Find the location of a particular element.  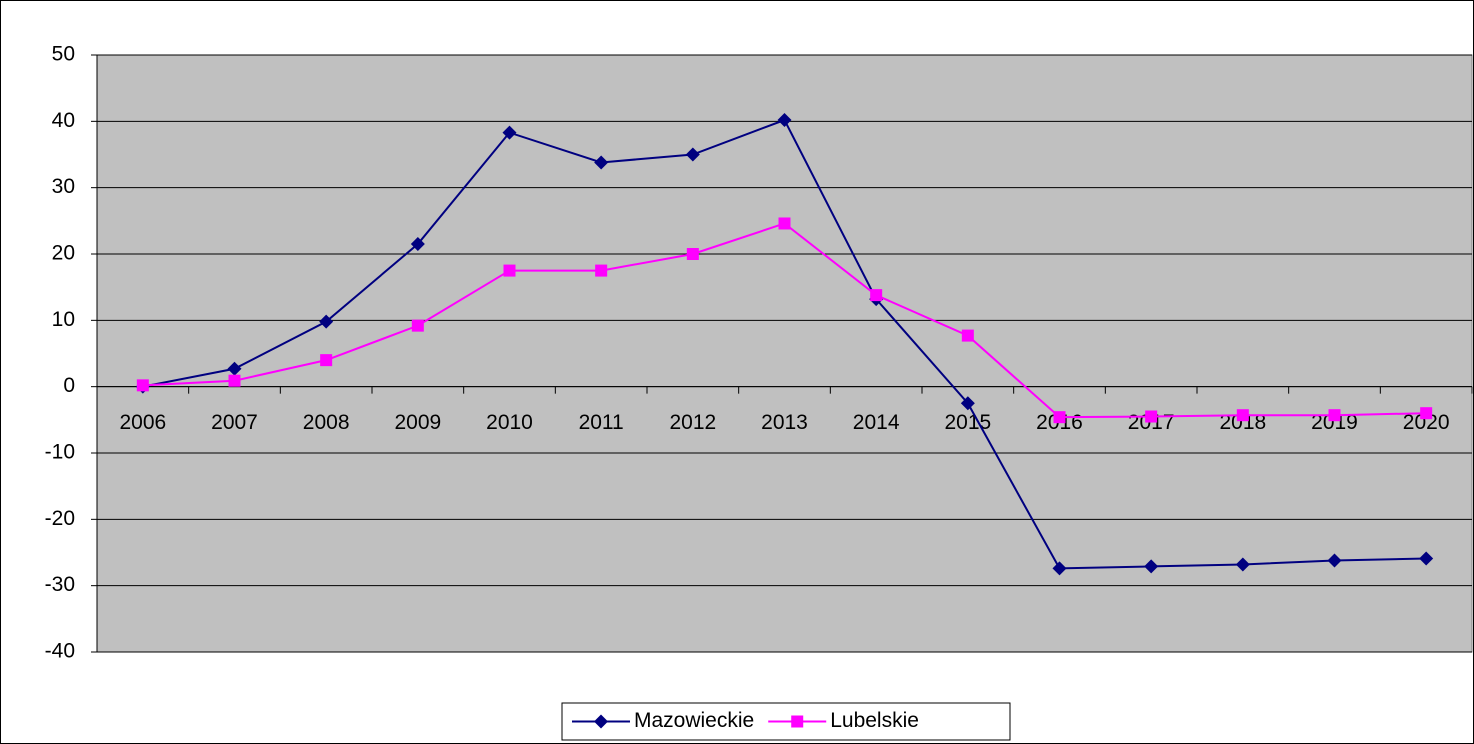

x-tick-label: 2015 is located at coordinates (967, 422).